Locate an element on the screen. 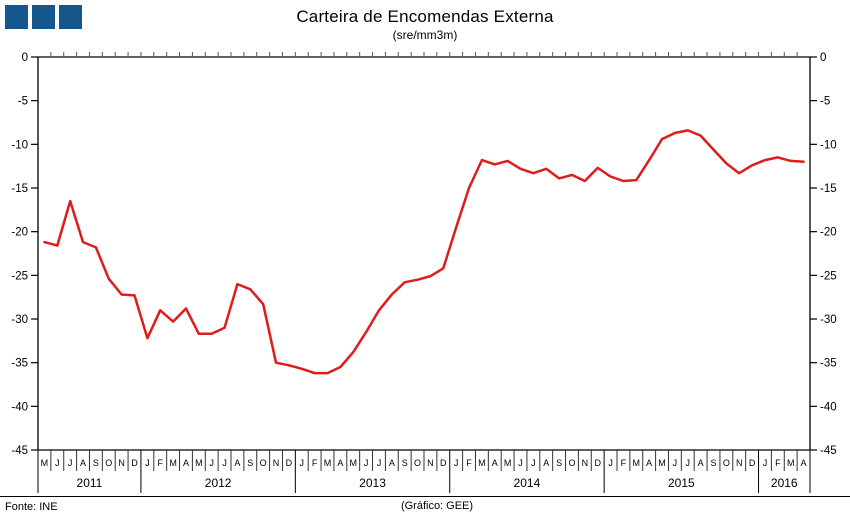  source-label: Fonte: INE is located at coordinates (31, 507).